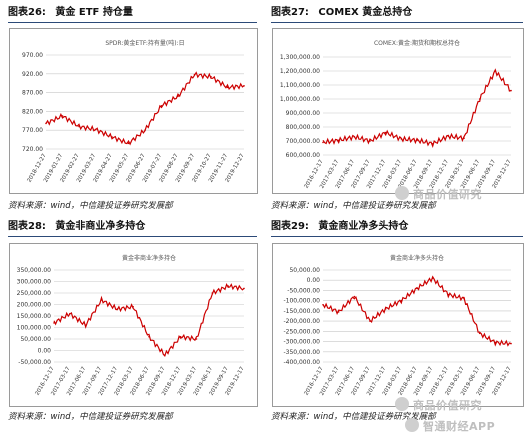 The height and width of the screenshot is (440, 531). I want to click on y-tick-label: 770.00, so click(32, 130).